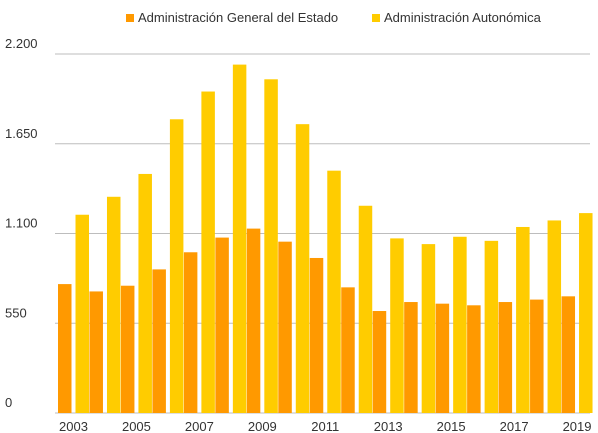 This screenshot has width=598, height=433. What do you see at coordinates (159, 341) in the screenshot?
I see `bar-age-2006` at bounding box center [159, 341].